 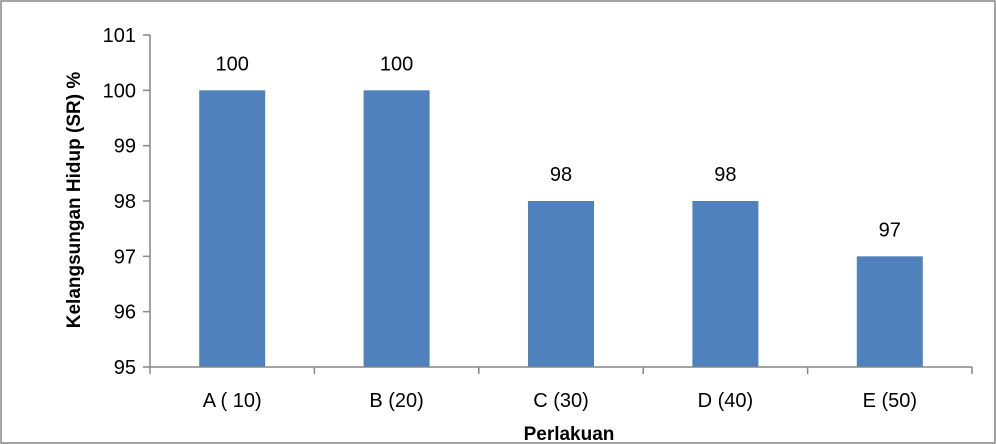 What do you see at coordinates (125, 147) in the screenshot?
I see `y-tick-label: 99` at bounding box center [125, 147].